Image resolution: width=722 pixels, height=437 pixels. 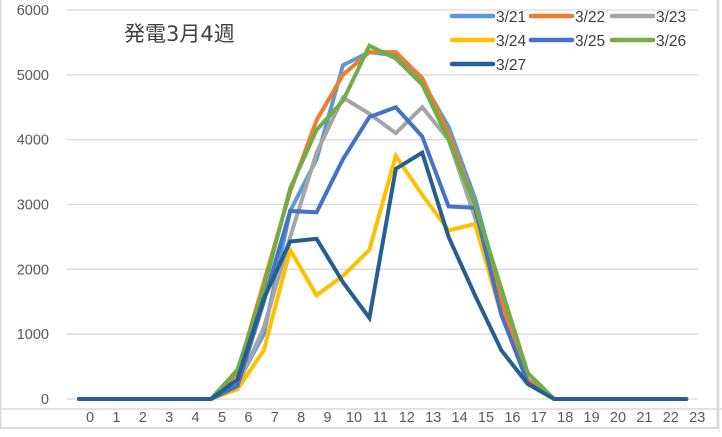 I want to click on x-tick-label: 21, so click(x=644, y=418).